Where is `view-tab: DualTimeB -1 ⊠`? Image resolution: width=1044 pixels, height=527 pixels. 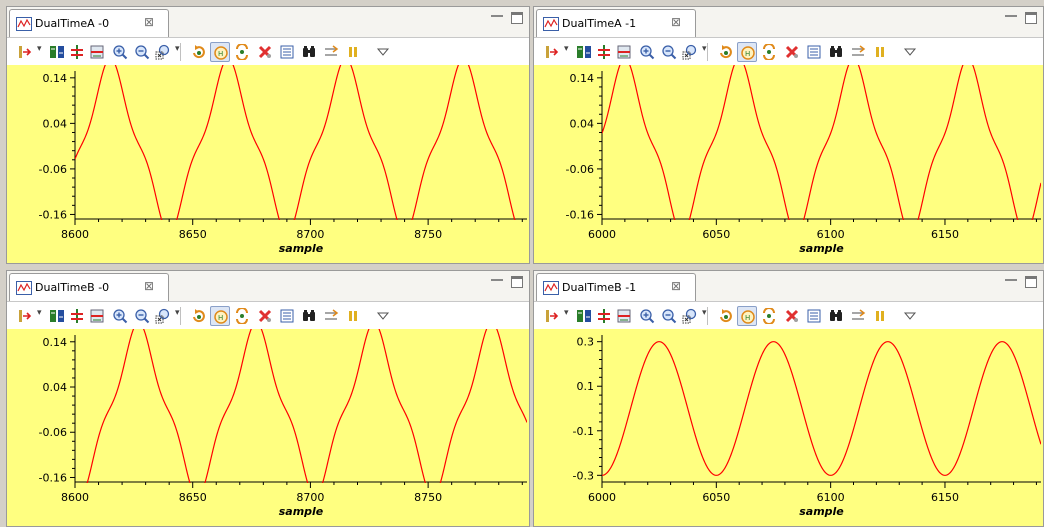
view-tab: DualTimeB -1 ⊠ is located at coordinates (616, 287).